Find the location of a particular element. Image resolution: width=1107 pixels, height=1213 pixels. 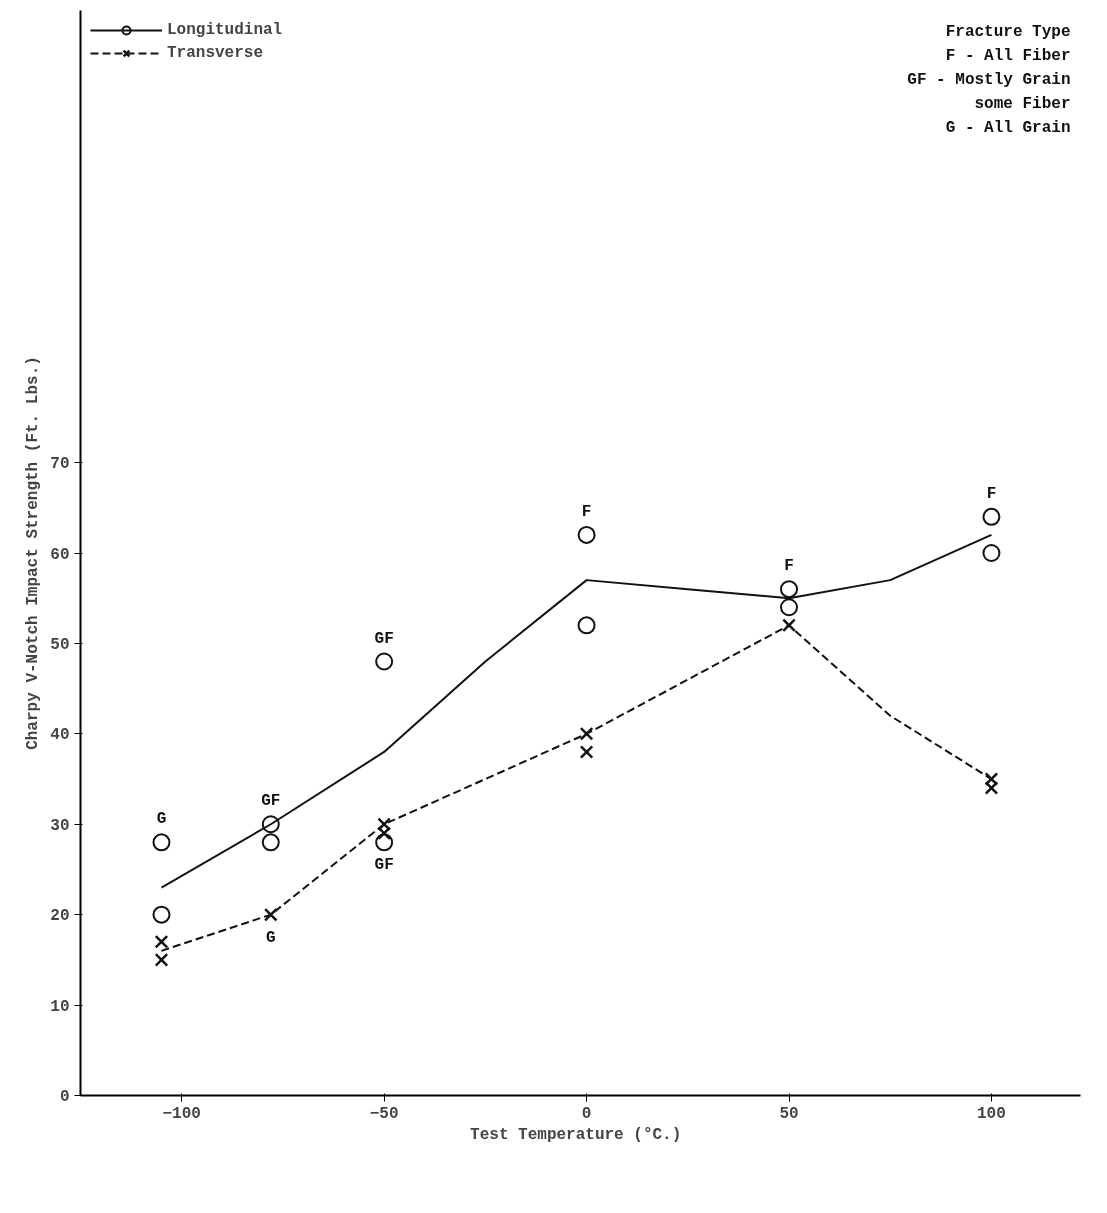

x-axis-title: Test Temperature (°C.) is located at coordinates (576, 1134).